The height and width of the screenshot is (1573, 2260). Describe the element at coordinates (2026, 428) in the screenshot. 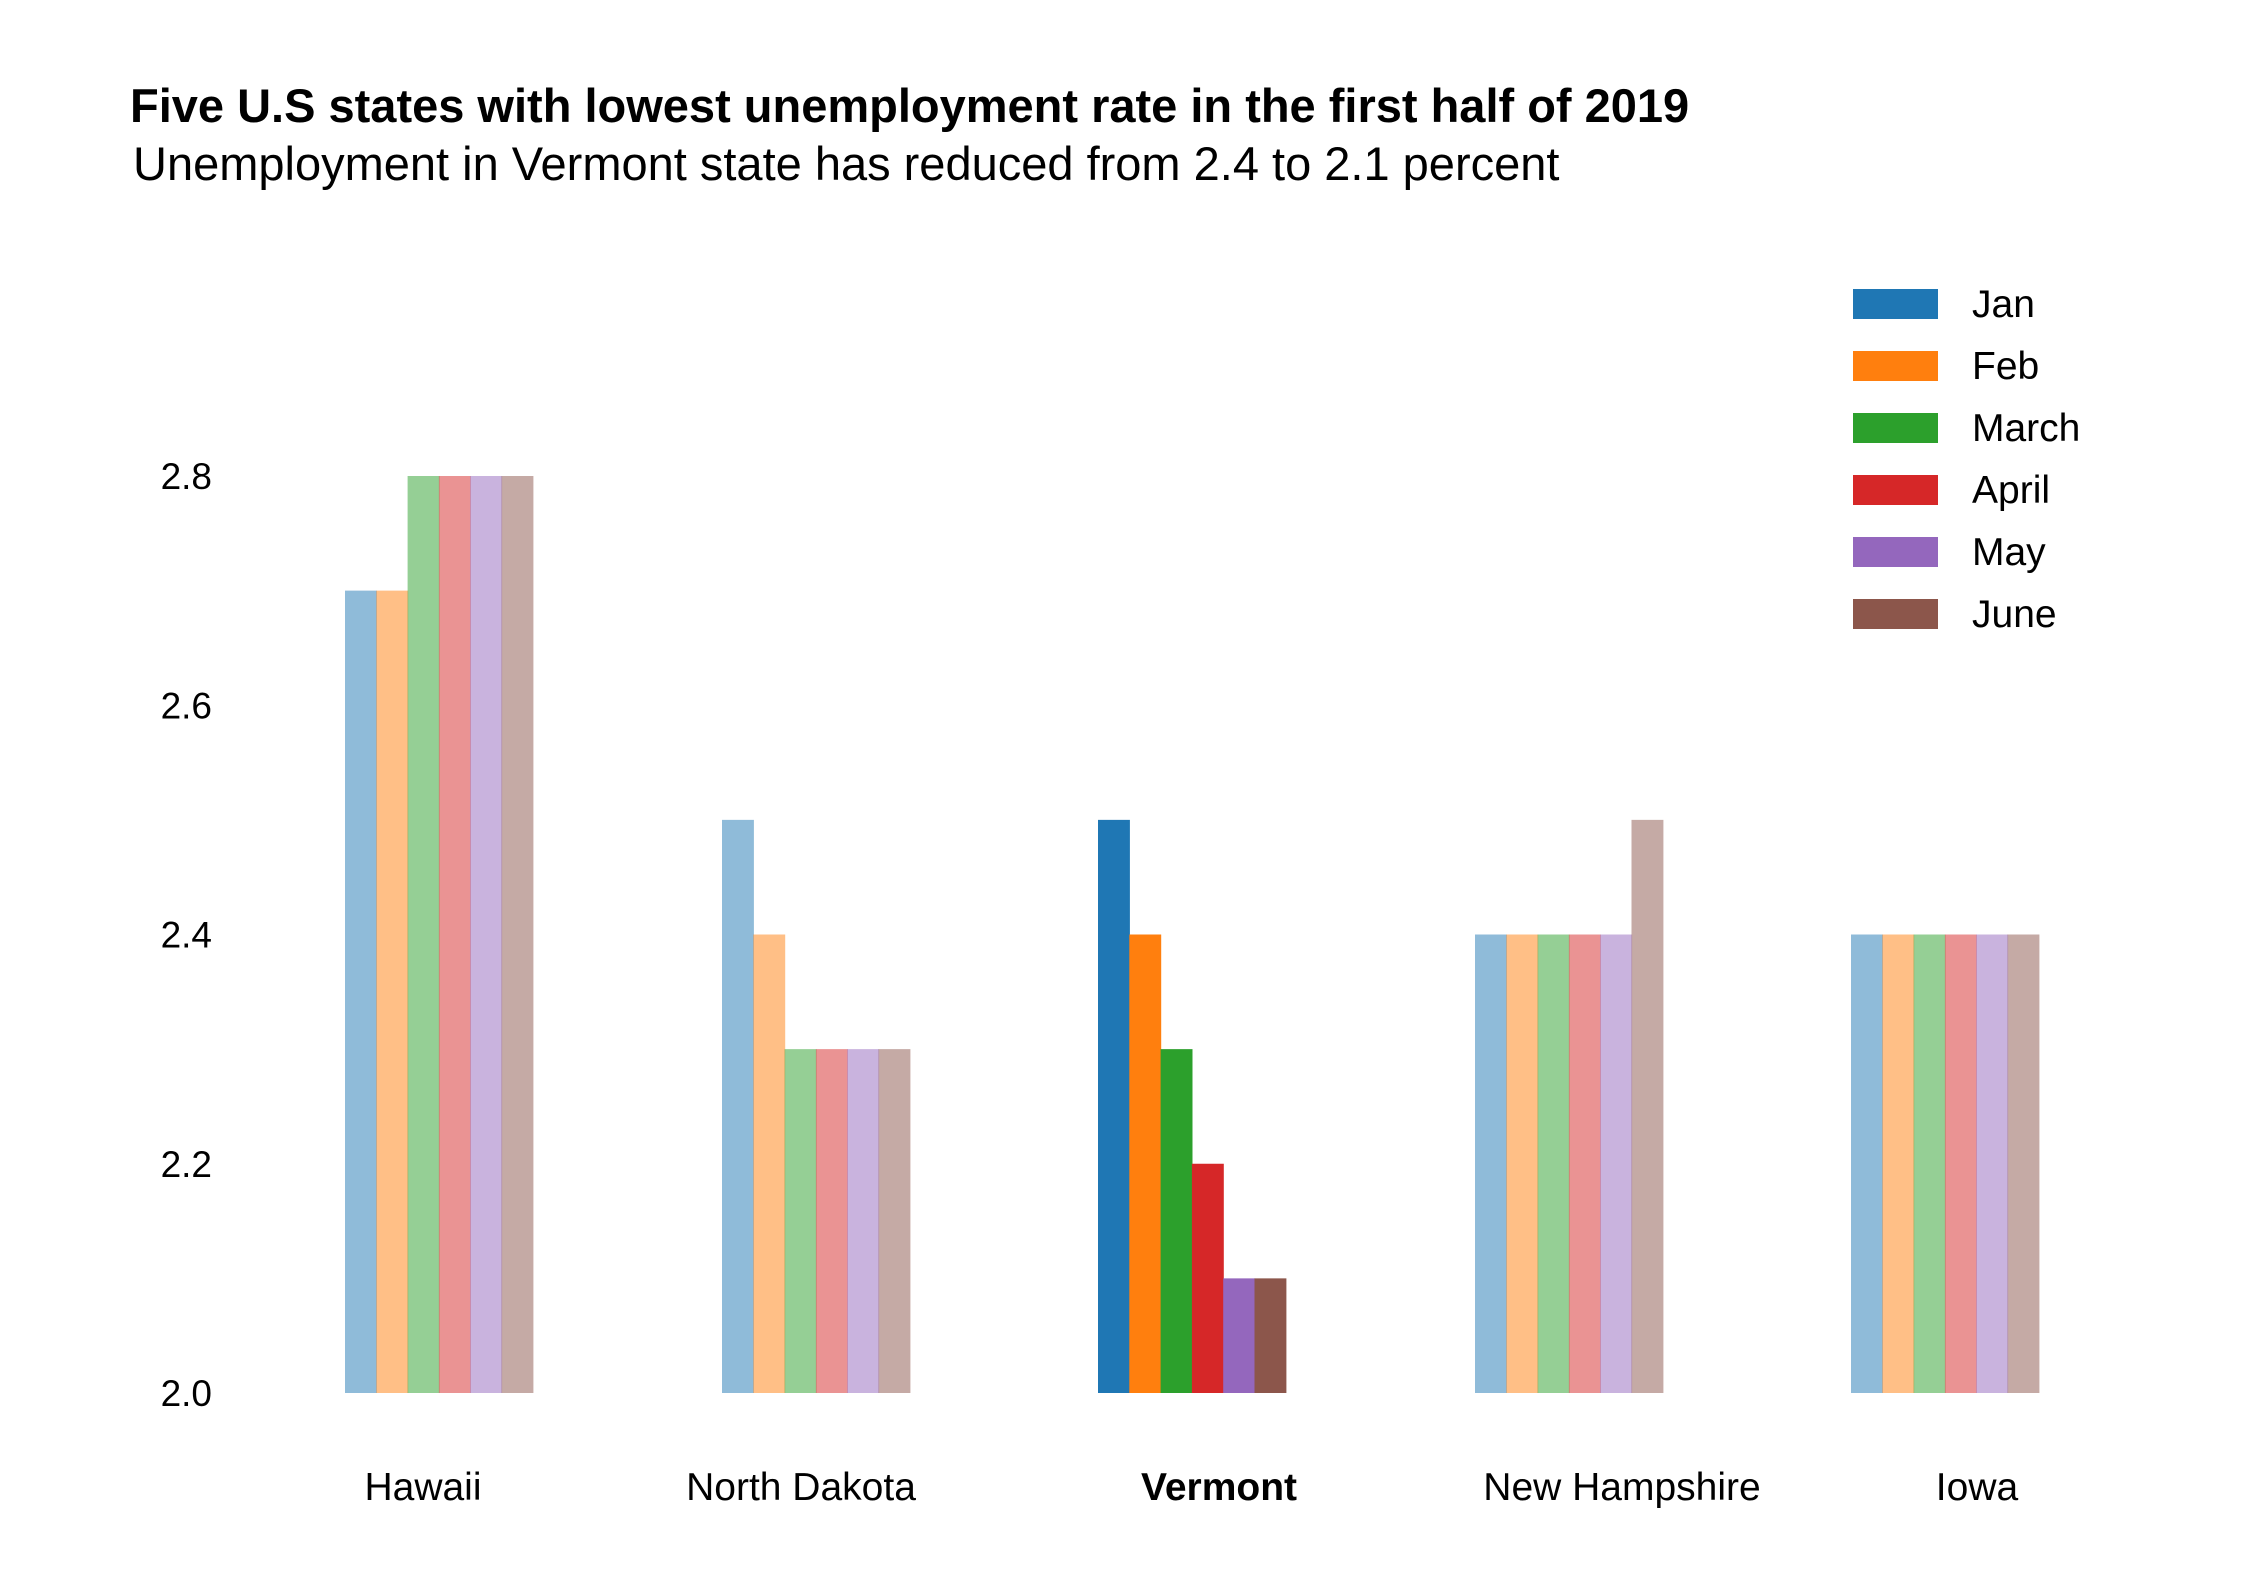

I see `legend-label: March` at that location.